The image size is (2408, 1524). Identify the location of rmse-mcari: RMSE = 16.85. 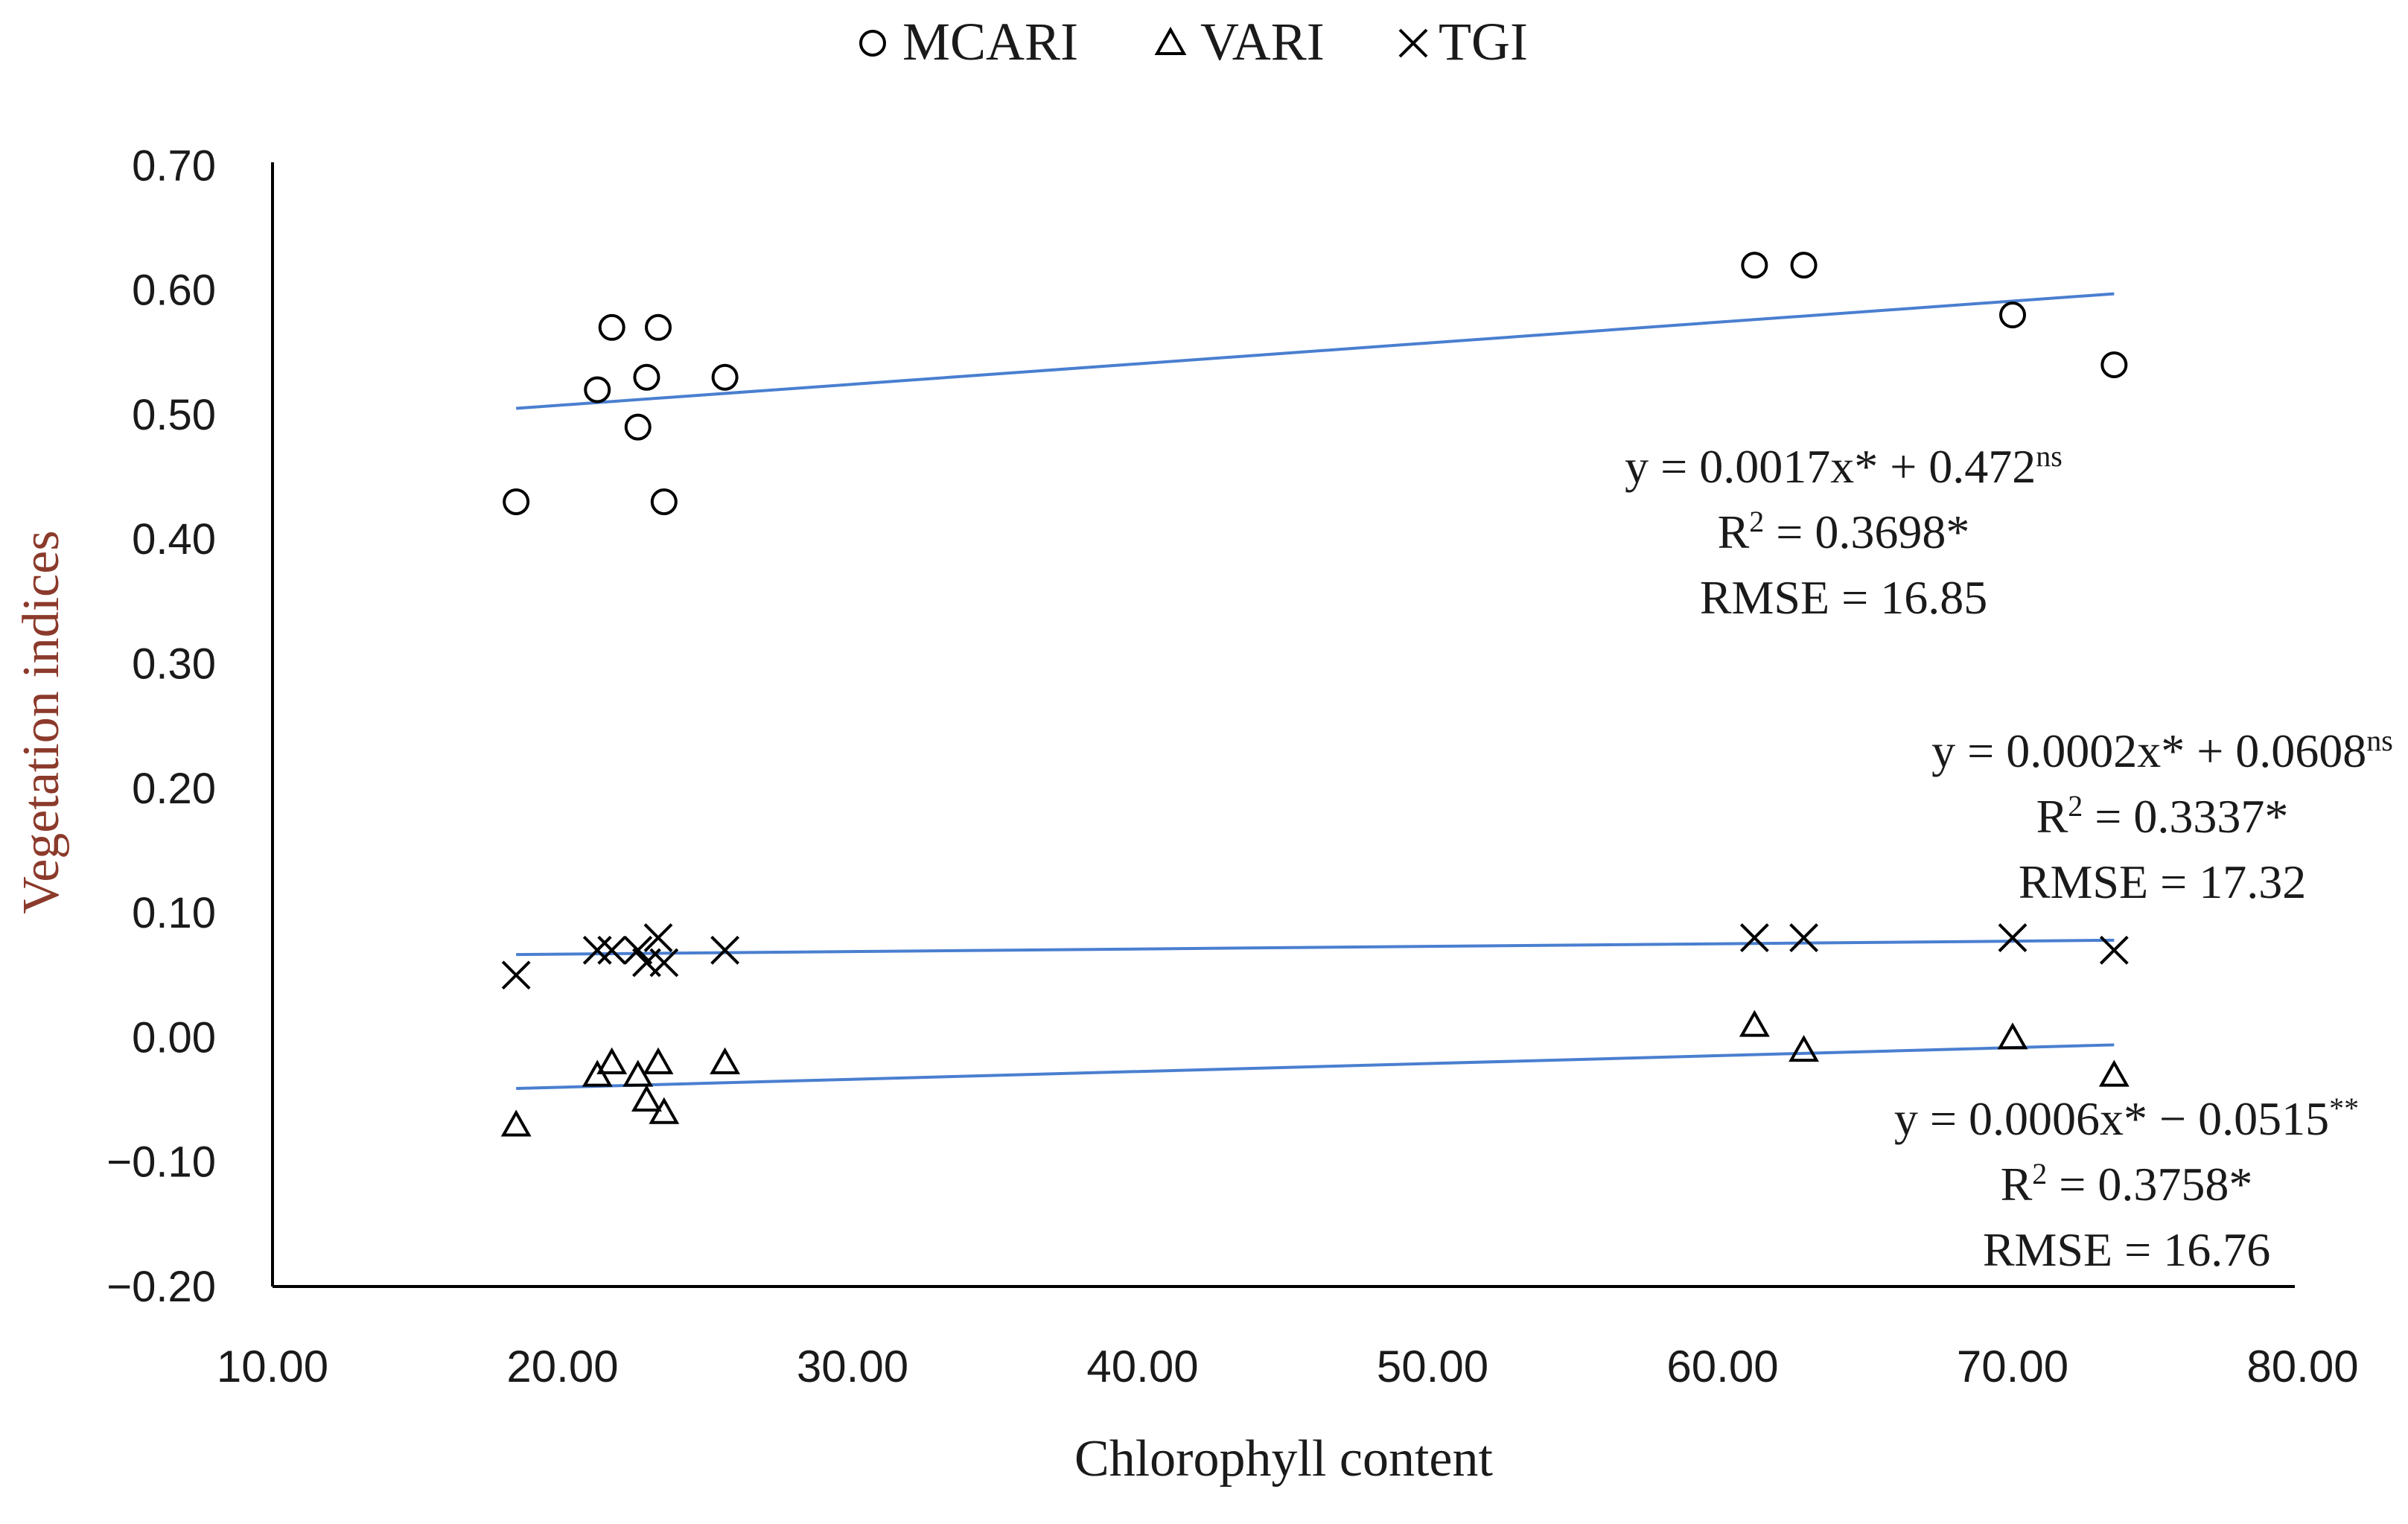
(1843, 597).